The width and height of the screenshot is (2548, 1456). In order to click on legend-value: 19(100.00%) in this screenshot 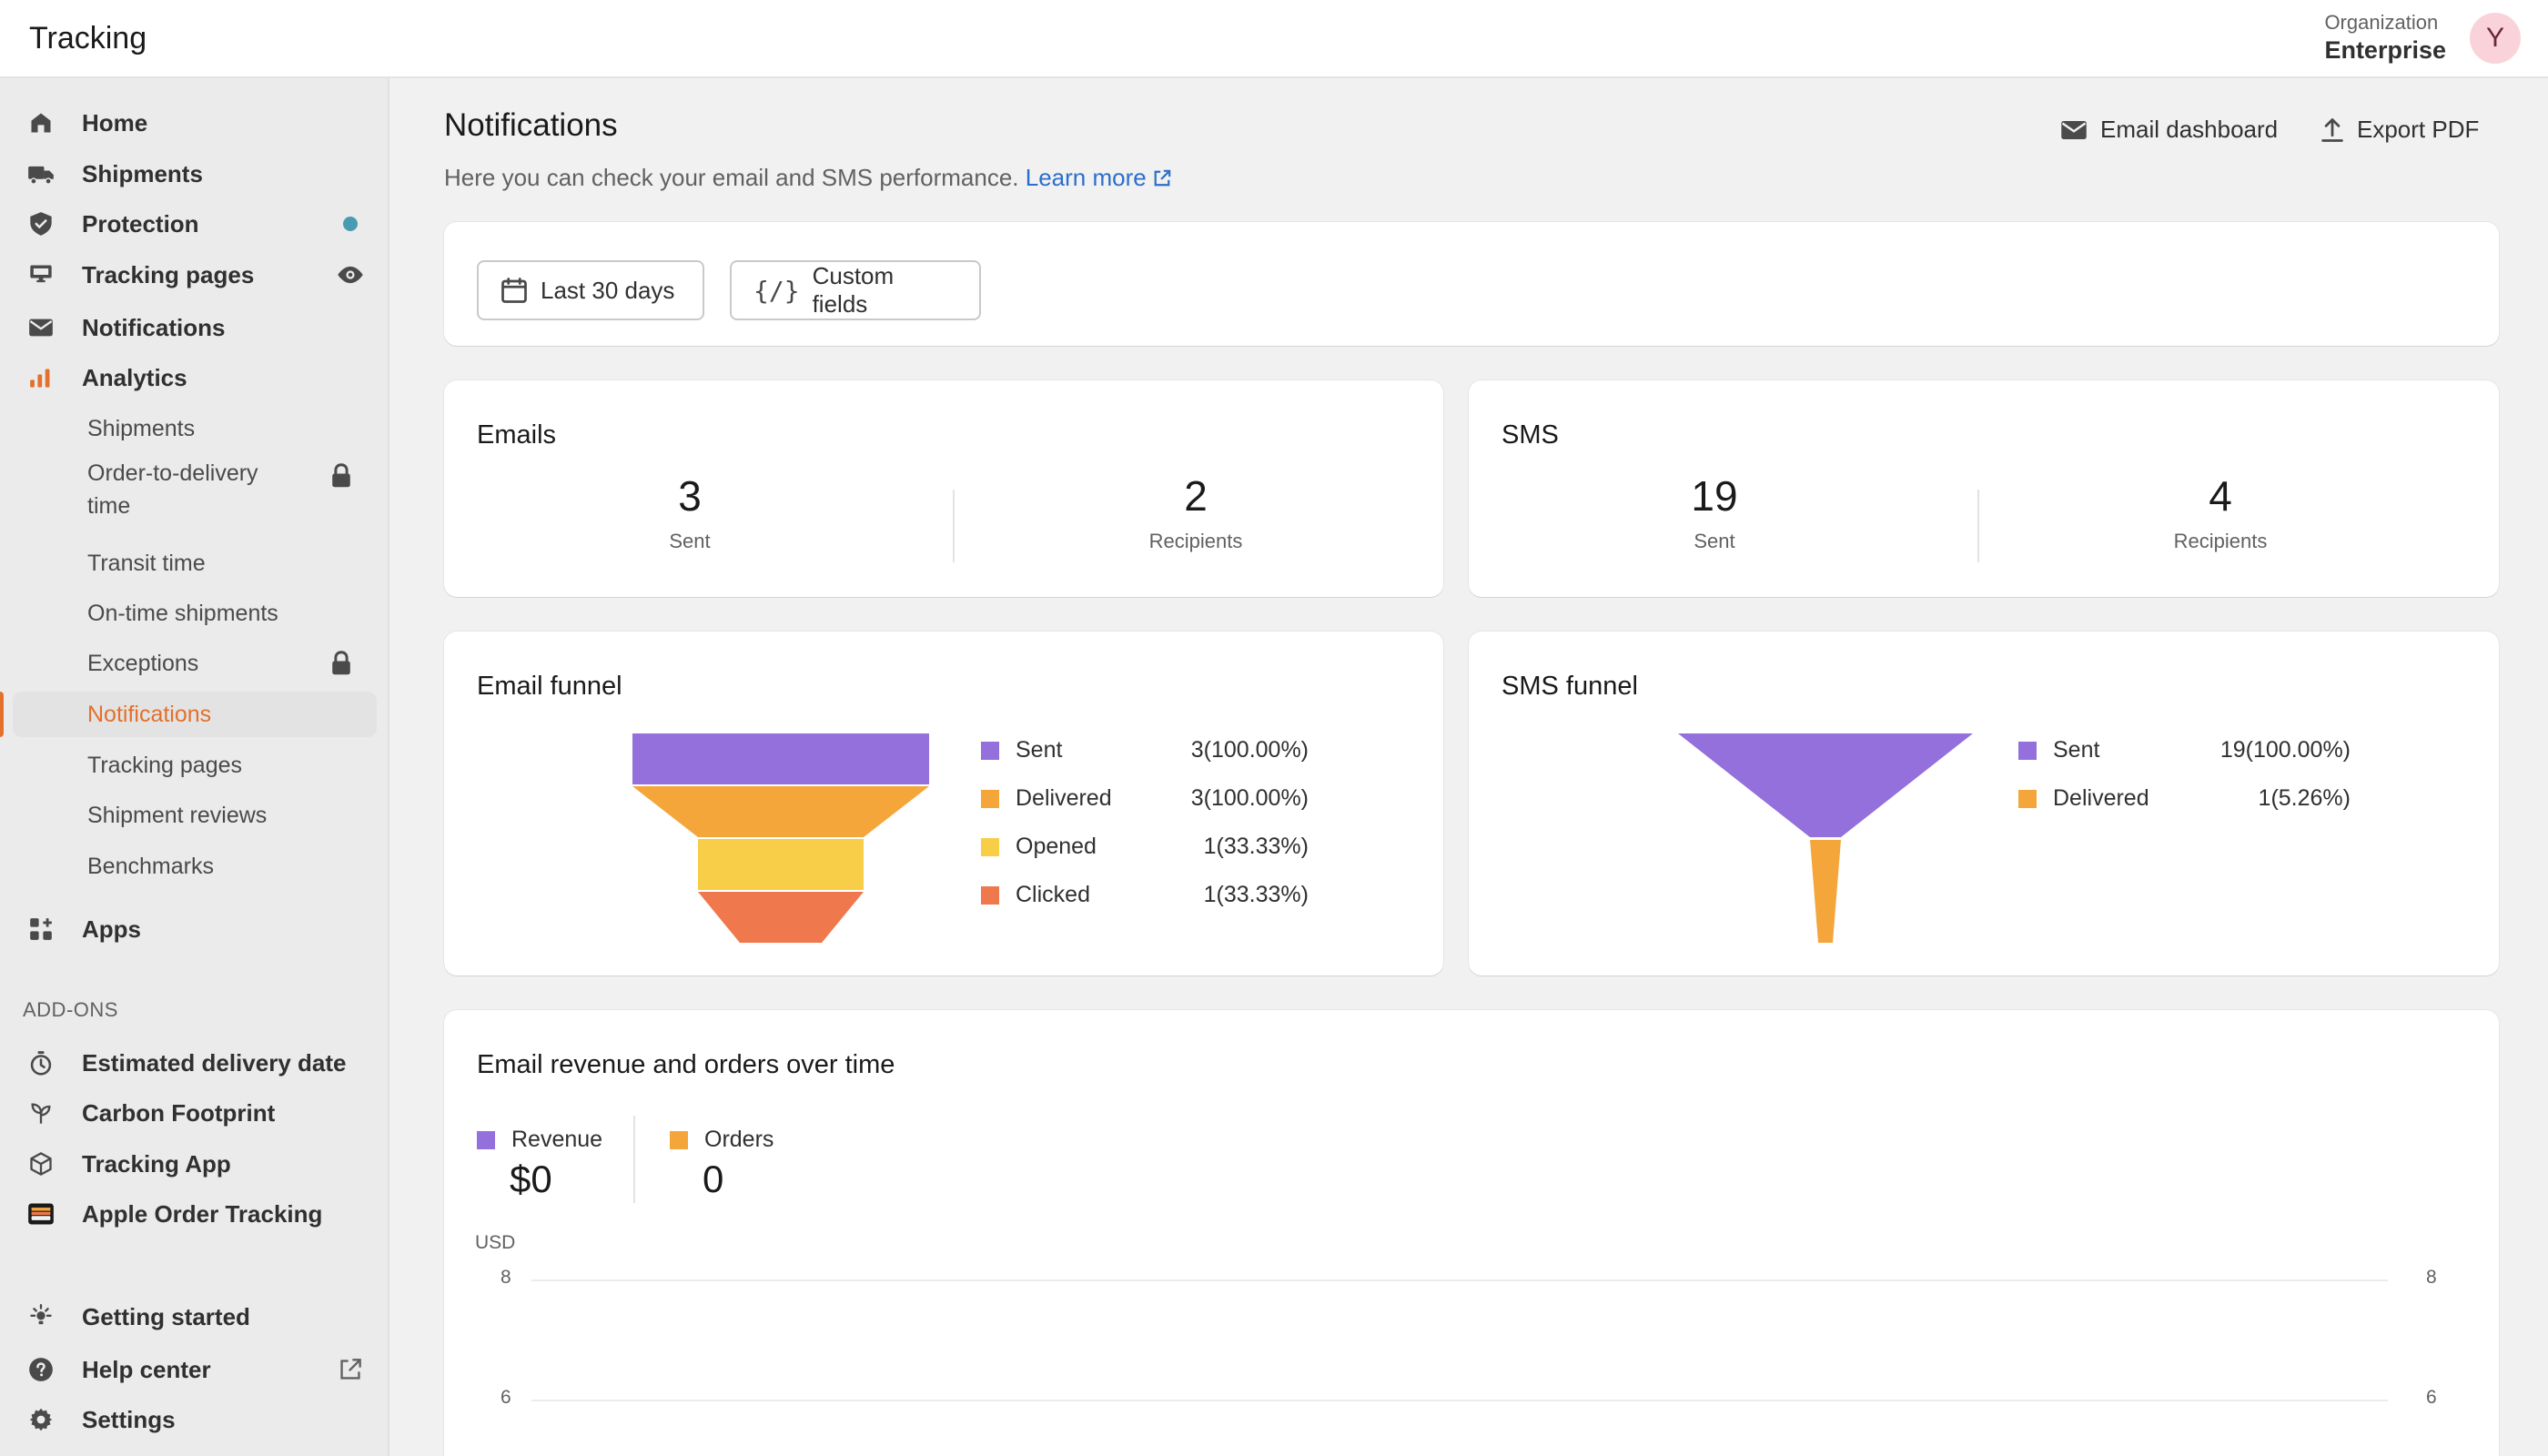, I will do `click(2285, 750)`.